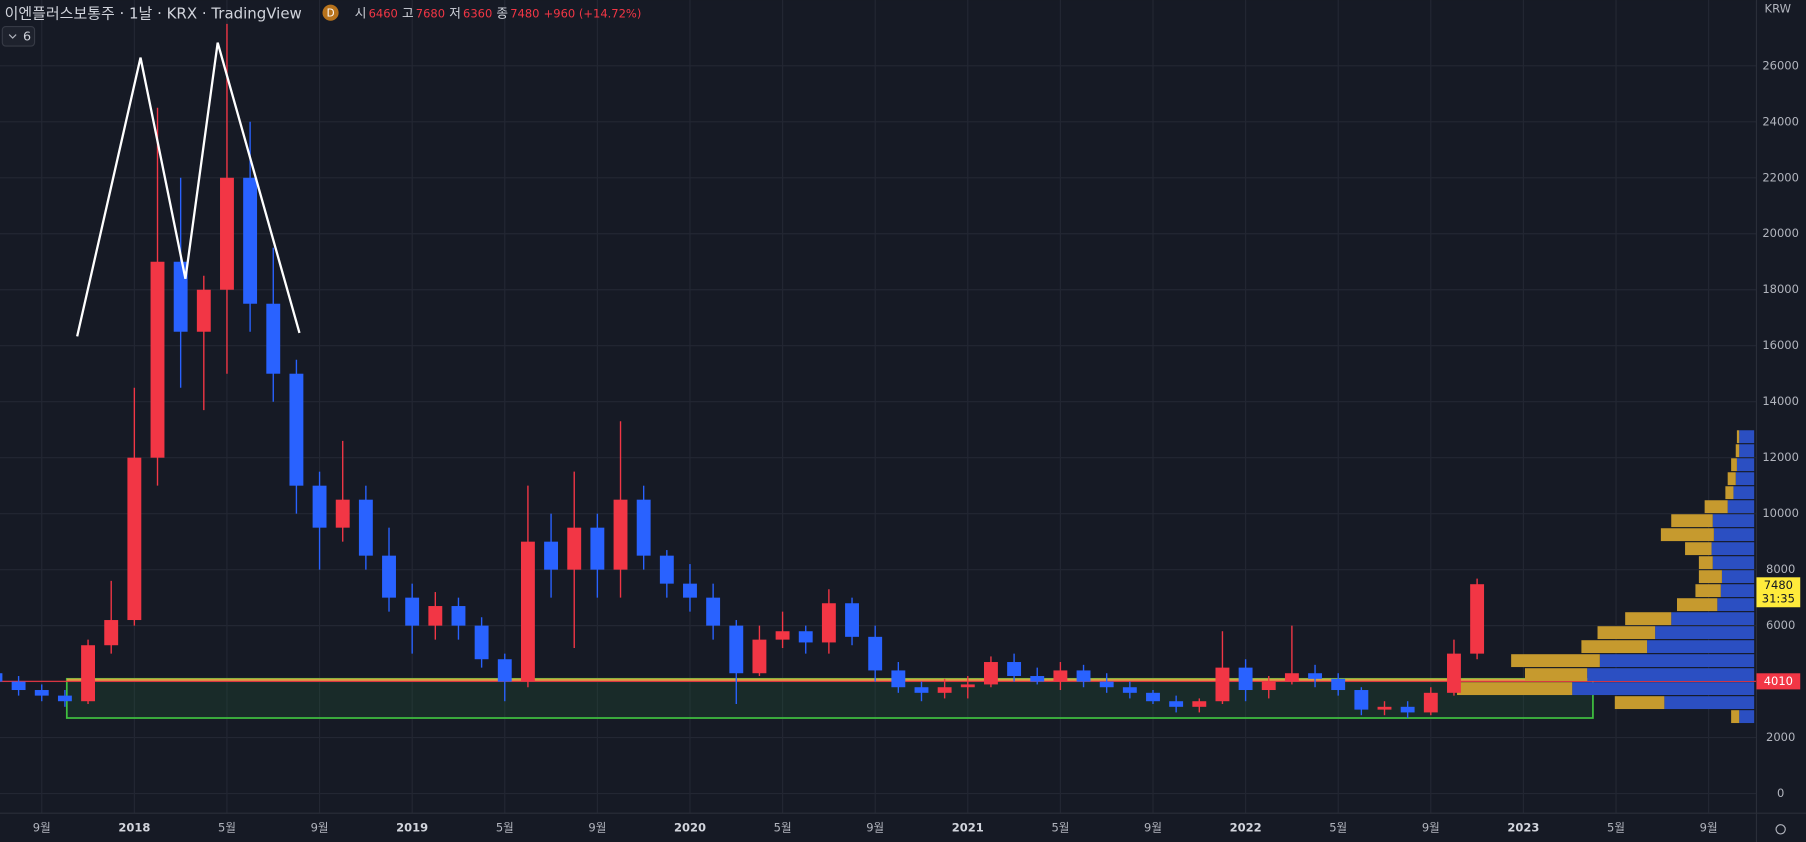  Describe the element at coordinates (593, 13) in the screenshot. I see `change-value: +960 (+14.72%)` at that location.